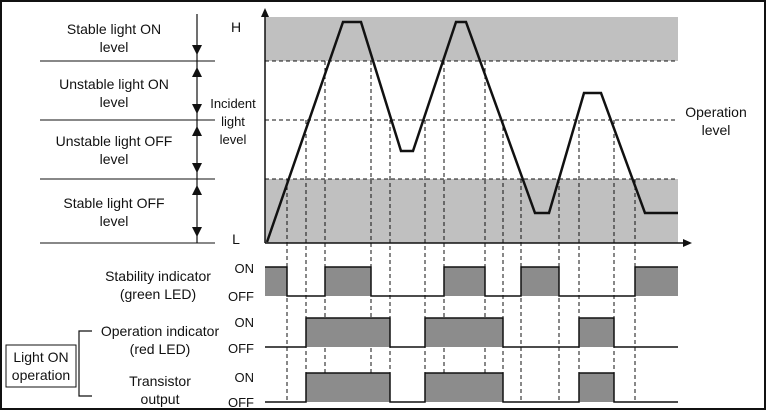 The height and width of the screenshot is (410, 766). I want to click on stable-on-label-2: level, so click(114, 47).